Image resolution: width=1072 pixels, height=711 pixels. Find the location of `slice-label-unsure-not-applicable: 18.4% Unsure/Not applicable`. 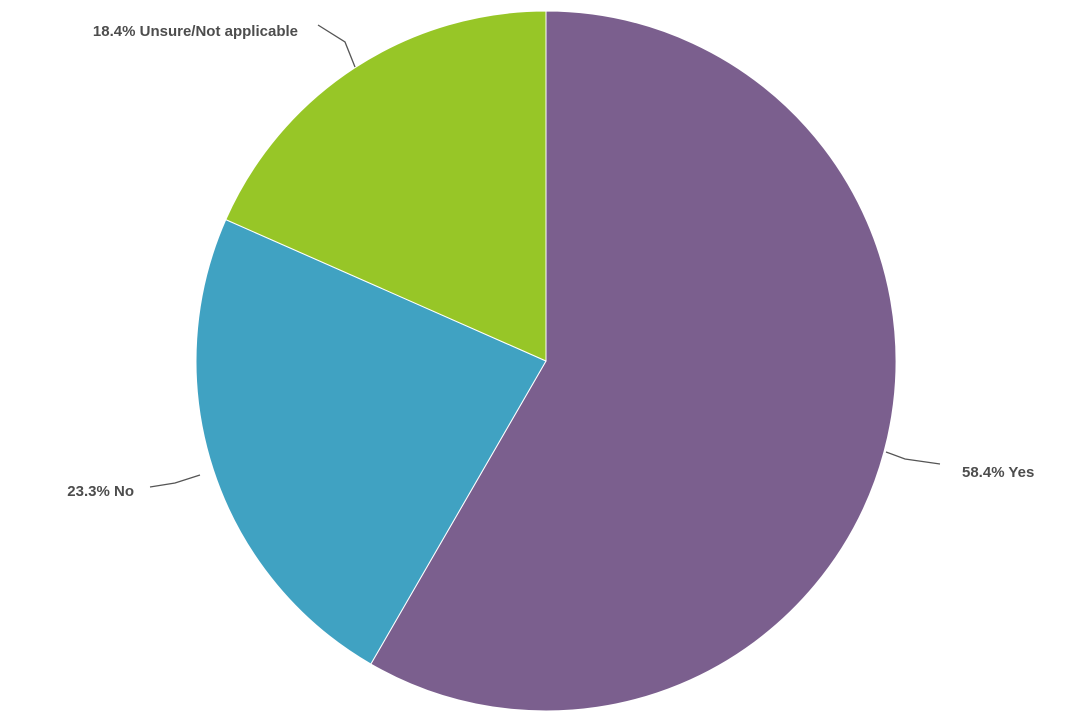

slice-label-unsure-not-applicable: 18.4% Unsure/Not applicable is located at coordinates (195, 31).